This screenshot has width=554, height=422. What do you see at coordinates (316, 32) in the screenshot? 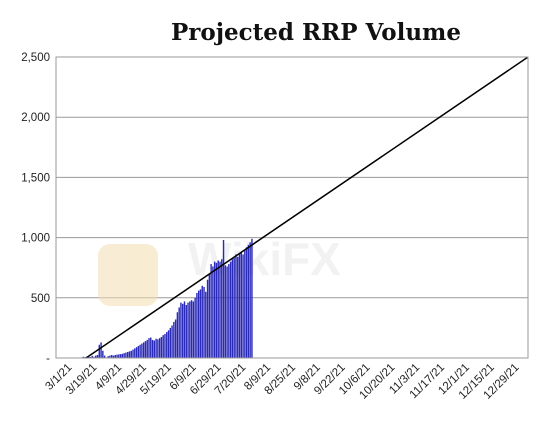
I see `chart-title: Projected RRP Volume` at bounding box center [316, 32].